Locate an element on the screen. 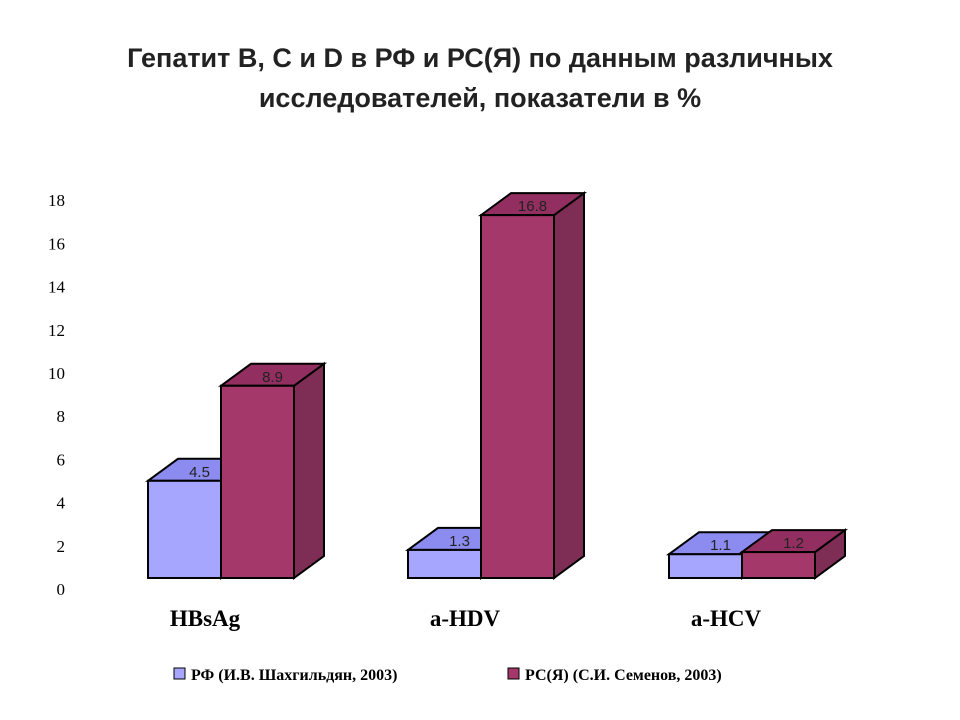  chart-title-line-2: исследователей, показатели в % is located at coordinates (480, 98).